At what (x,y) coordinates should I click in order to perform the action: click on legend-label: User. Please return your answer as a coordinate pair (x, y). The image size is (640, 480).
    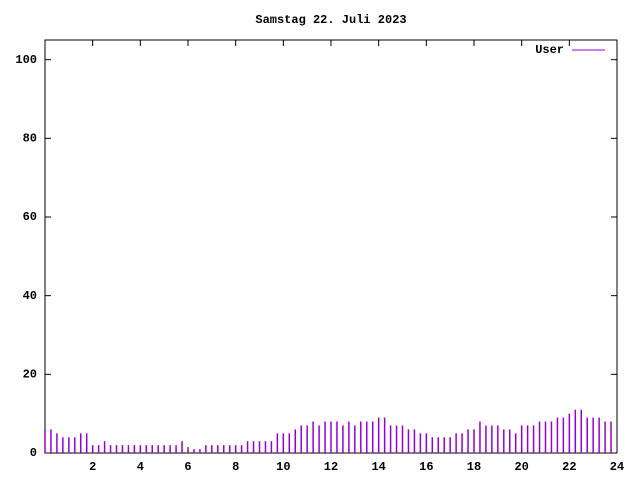
    Looking at the image, I should click on (549, 50).